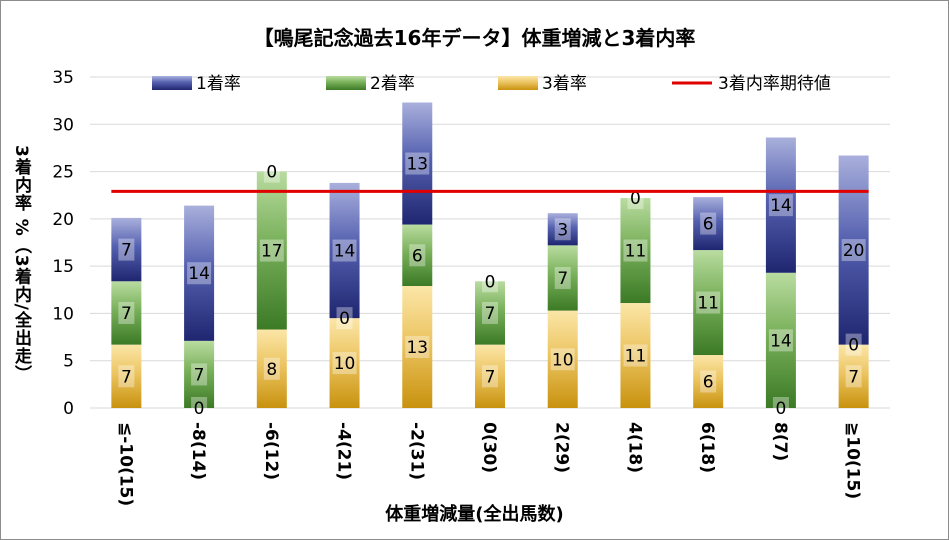 The width and height of the screenshot is (949, 540). Describe the element at coordinates (489, 447) in the screenshot. I see `x-tick-label: 0(30)` at that location.